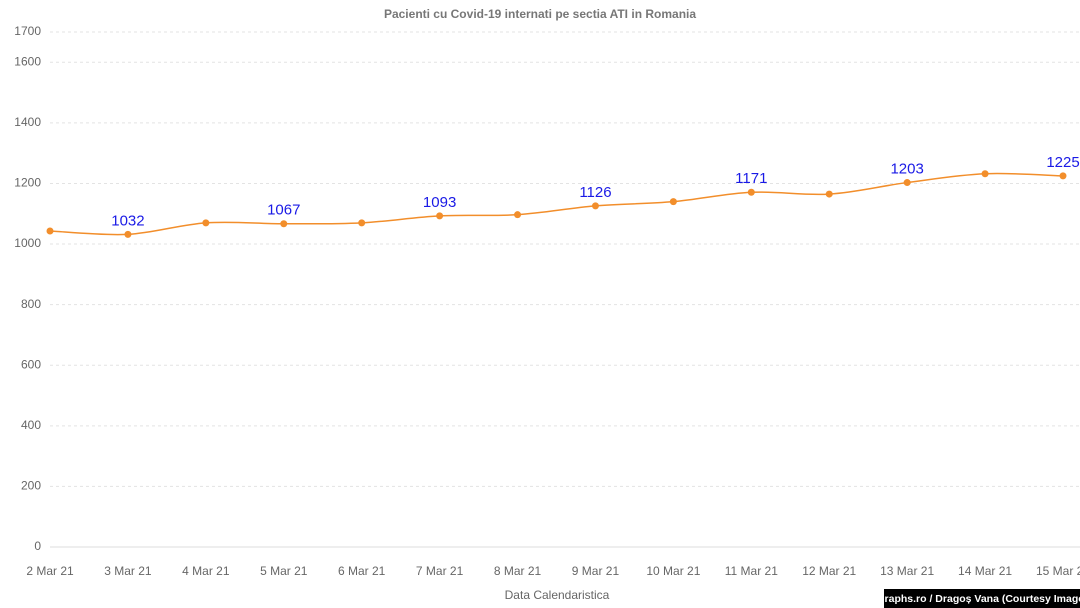  What do you see at coordinates (206, 571) in the screenshot?
I see `x-tick-label: 4 Mar 21` at bounding box center [206, 571].